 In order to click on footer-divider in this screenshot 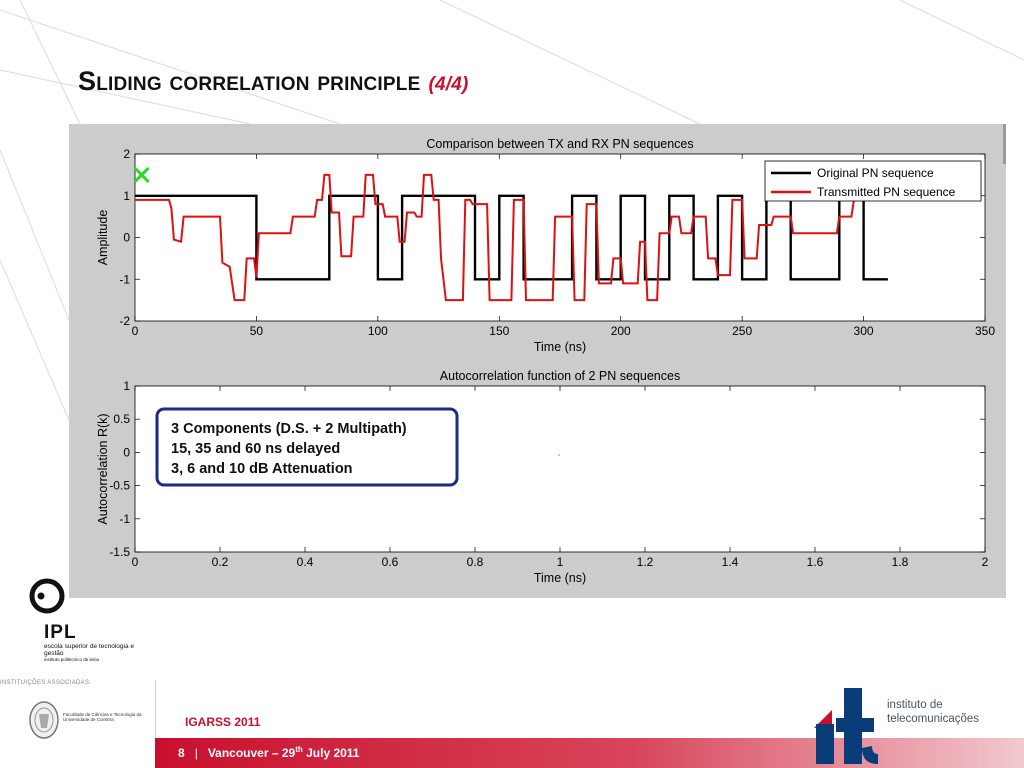, I will do `click(155, 724)`.